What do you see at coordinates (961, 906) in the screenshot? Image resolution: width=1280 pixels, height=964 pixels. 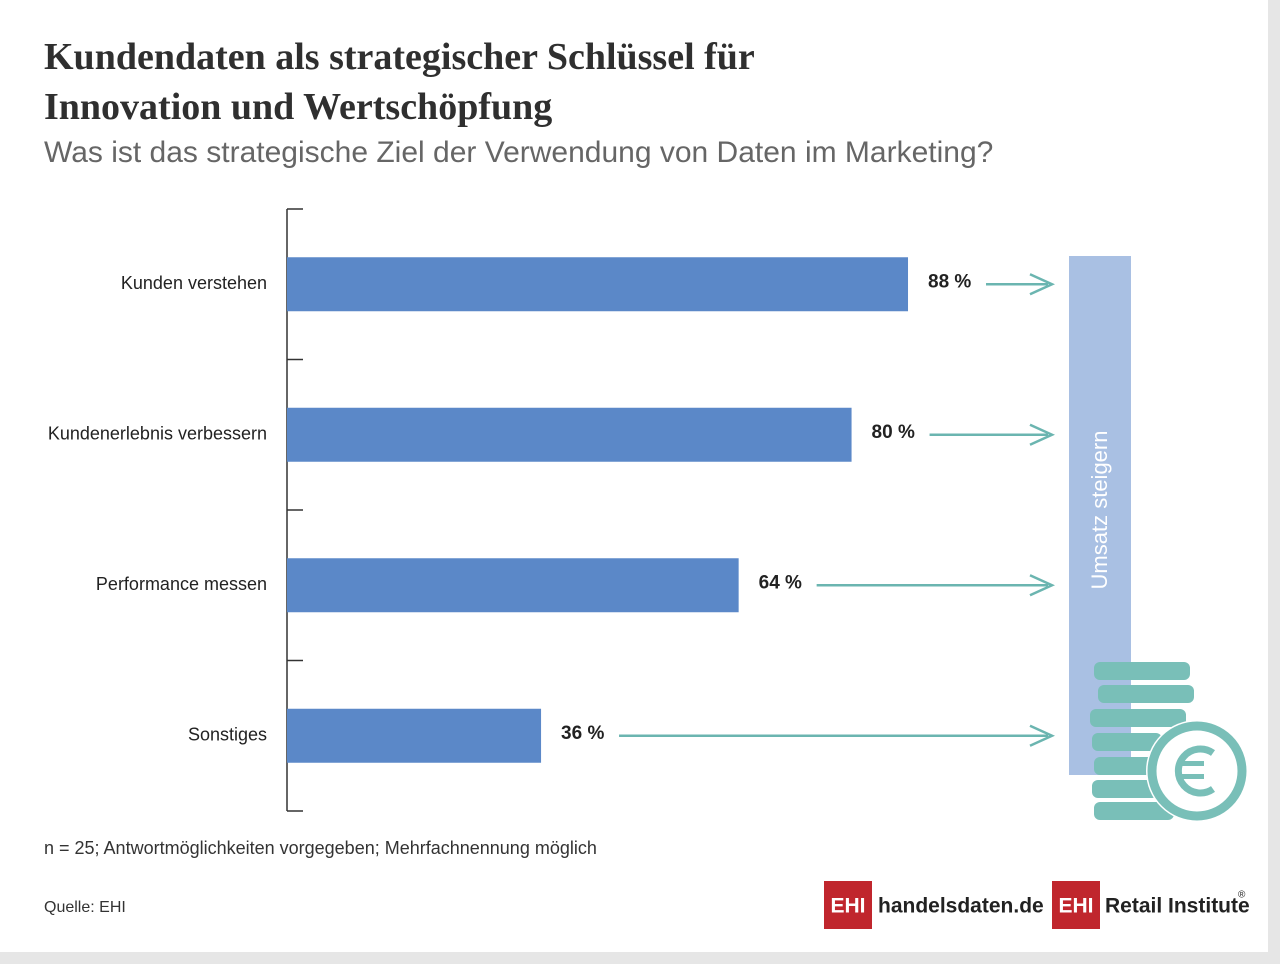 I see `logo-site: handelsdaten.de` at bounding box center [961, 906].